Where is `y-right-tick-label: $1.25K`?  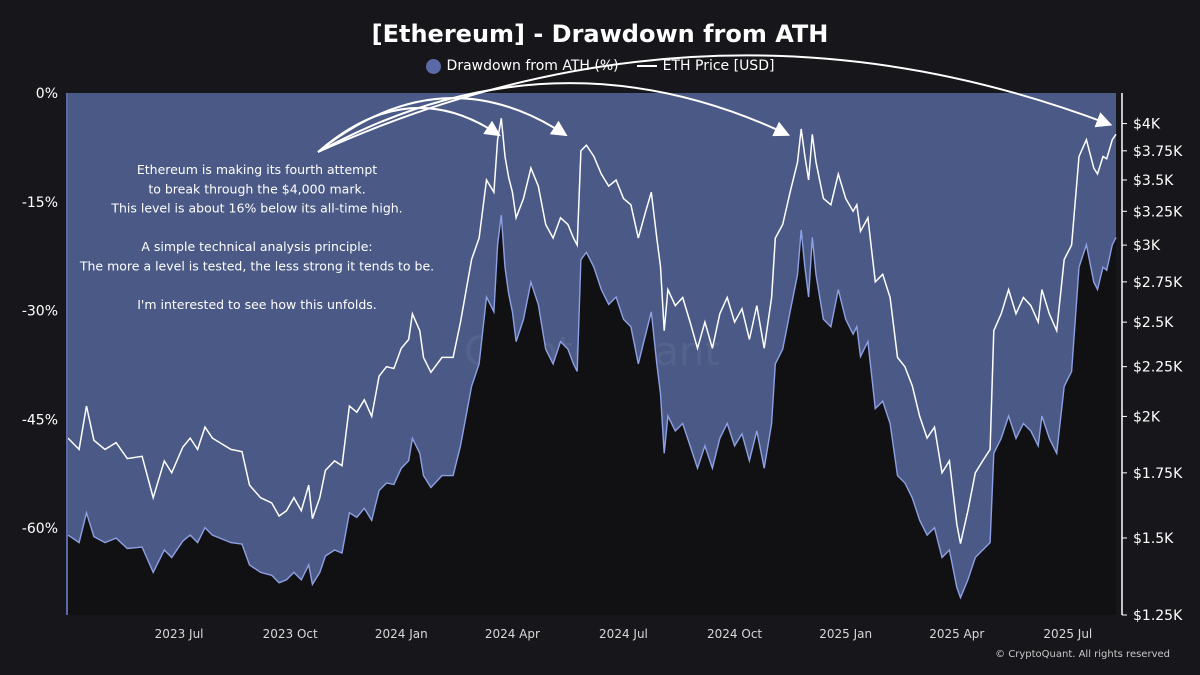 y-right-tick-label: $1.25K is located at coordinates (1158, 616).